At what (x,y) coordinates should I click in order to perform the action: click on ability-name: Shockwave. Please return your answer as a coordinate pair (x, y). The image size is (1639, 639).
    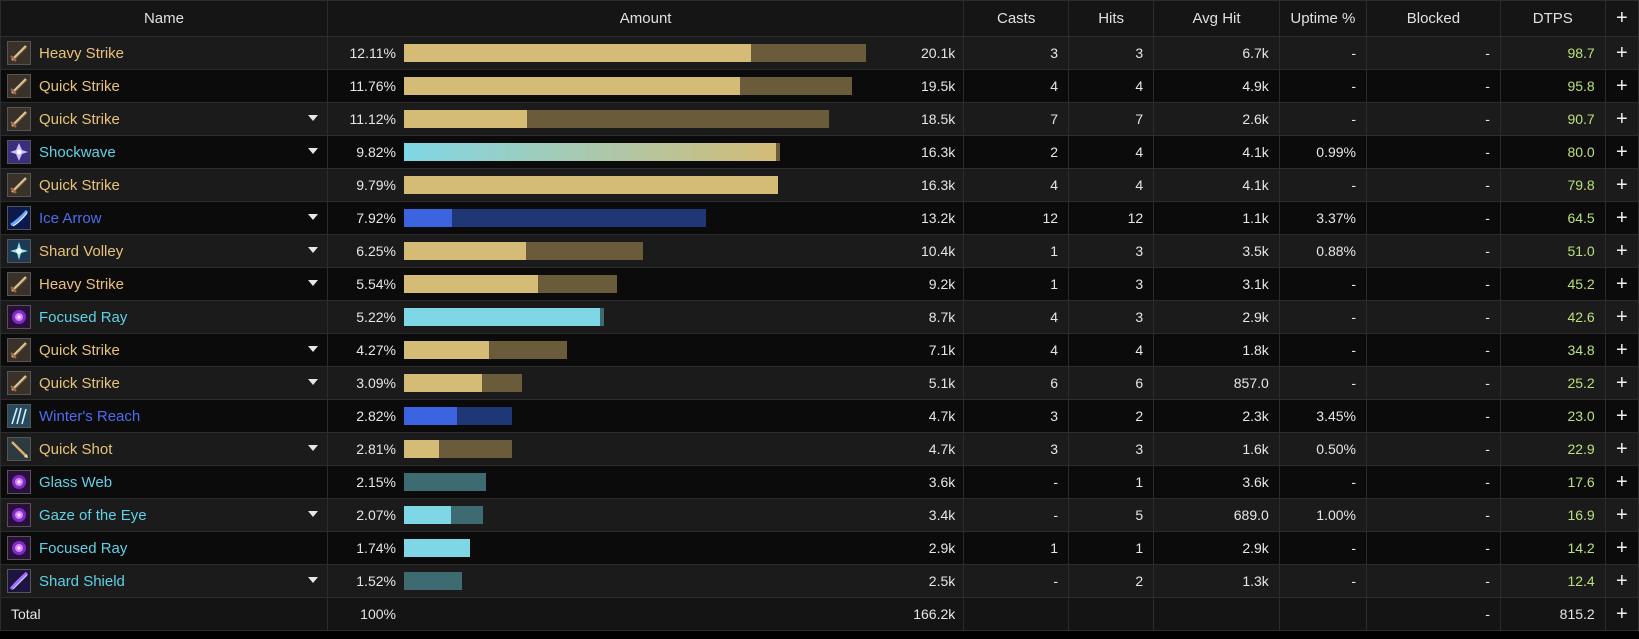
    Looking at the image, I should click on (77, 152).